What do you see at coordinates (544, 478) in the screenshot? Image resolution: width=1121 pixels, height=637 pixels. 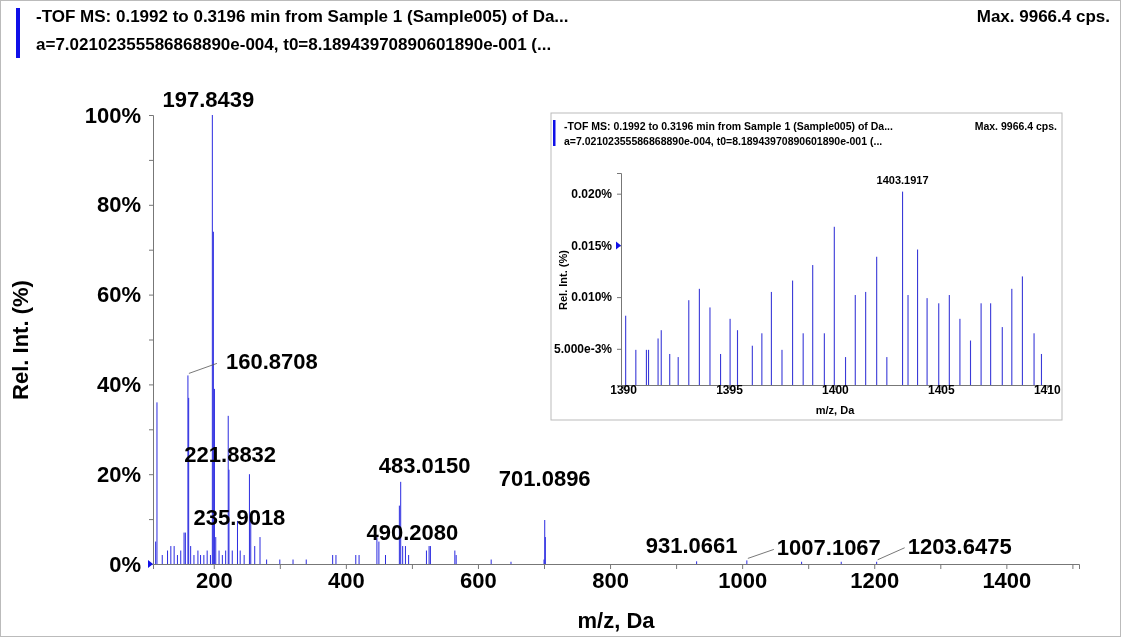 I see `annotation: 701.0896` at bounding box center [544, 478].